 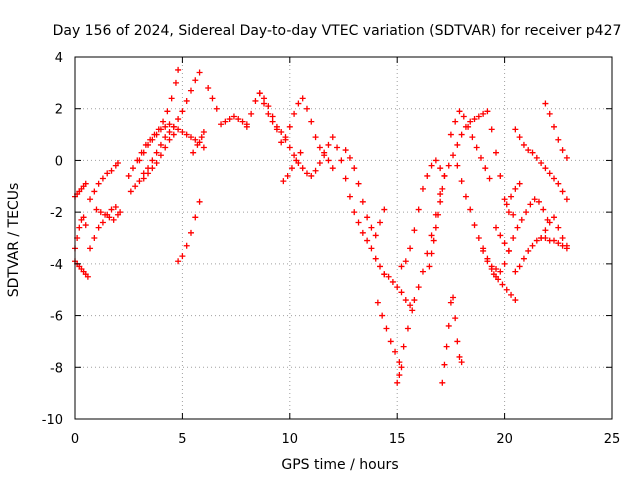 I want to click on y-tick-label: 0, so click(x=59, y=161).